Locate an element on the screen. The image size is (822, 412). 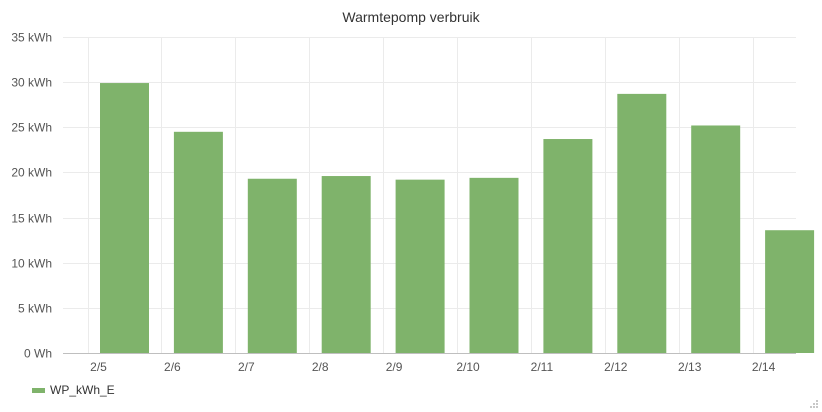
x-tick-label: 2/6 is located at coordinates (172, 367).